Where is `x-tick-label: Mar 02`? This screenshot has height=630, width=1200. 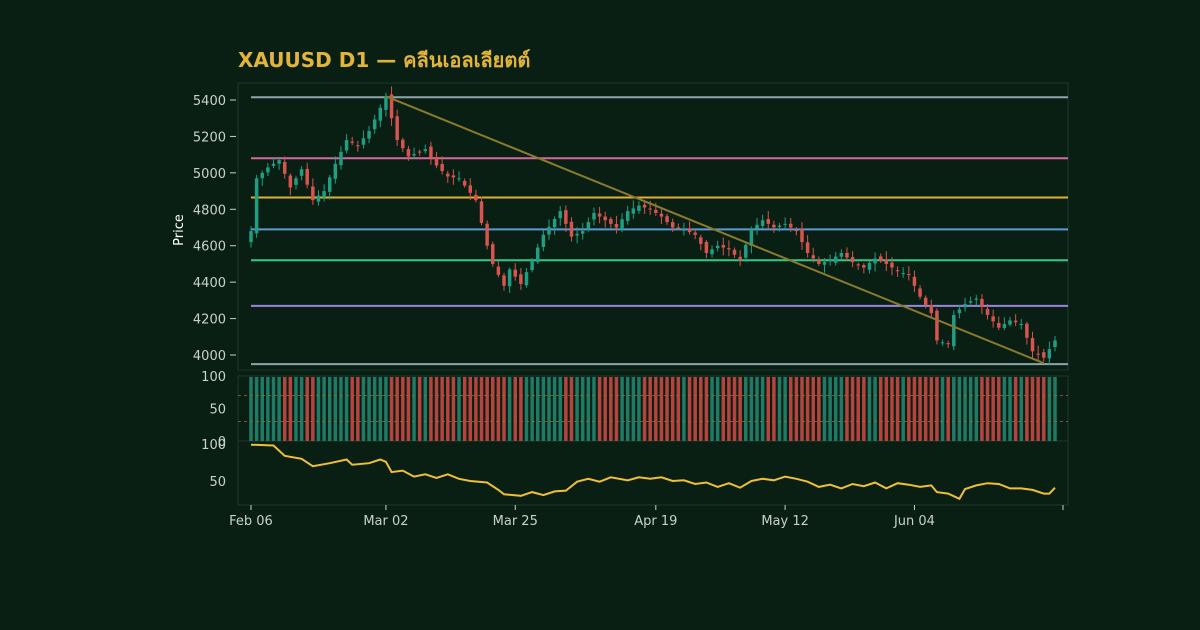
x-tick-label: Mar 02 is located at coordinates (385, 521).